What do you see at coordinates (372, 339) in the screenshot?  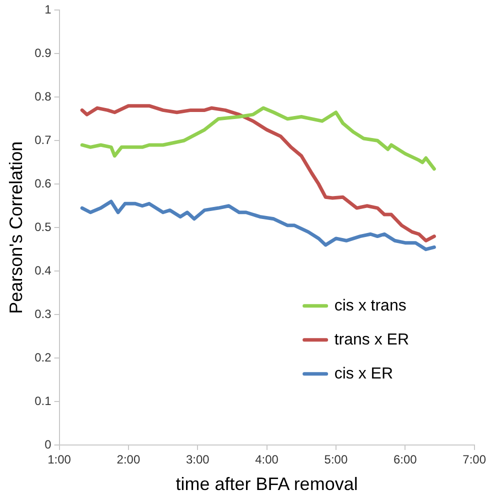 I see `legend-label: trans x ER` at bounding box center [372, 339].